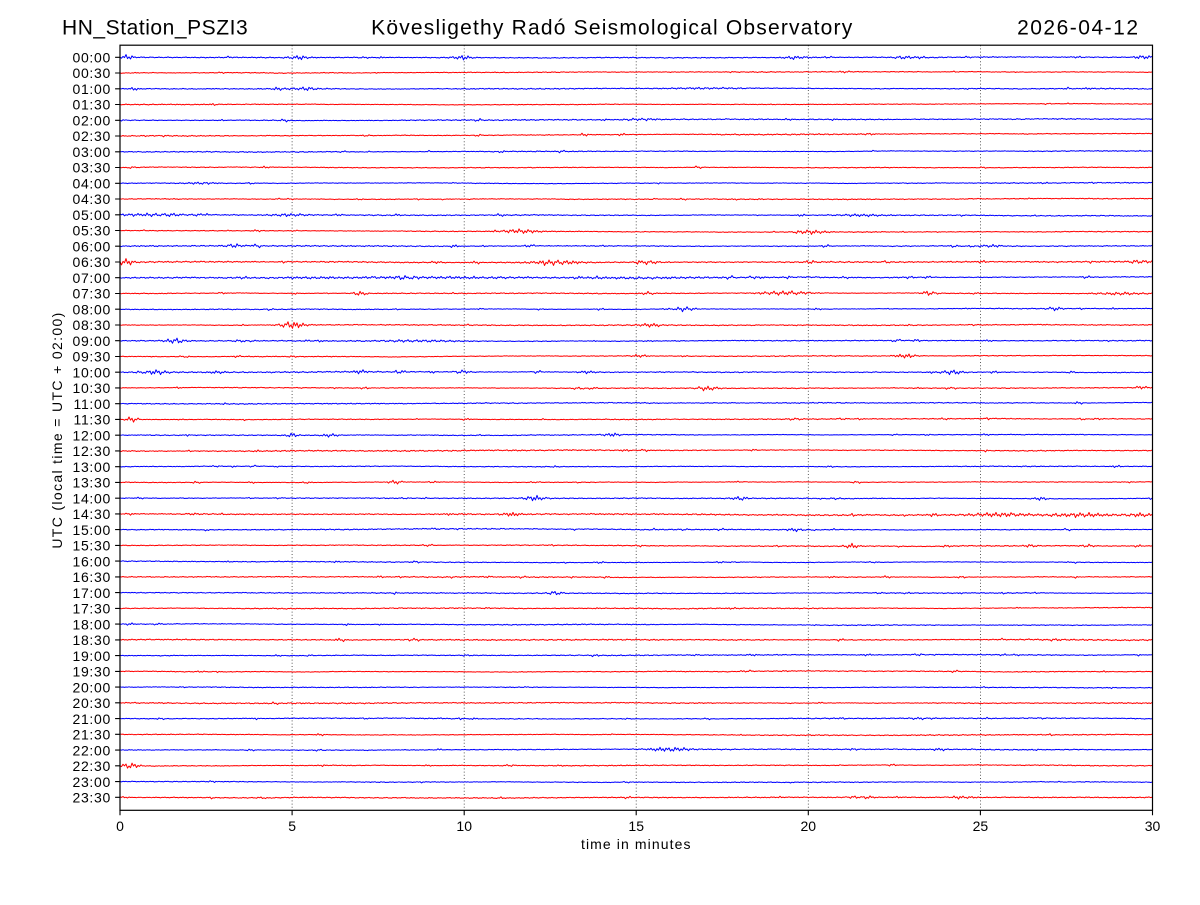 This screenshot has height=905, width=1200. I want to click on svg-text: HN_Station_PSZI3, so click(155, 28).